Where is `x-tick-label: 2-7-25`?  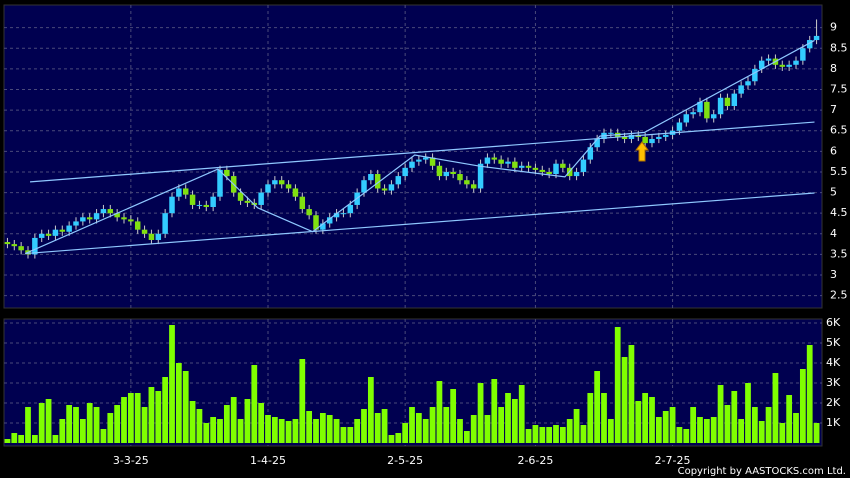 x-tick-label: 2-7-25 is located at coordinates (673, 460).